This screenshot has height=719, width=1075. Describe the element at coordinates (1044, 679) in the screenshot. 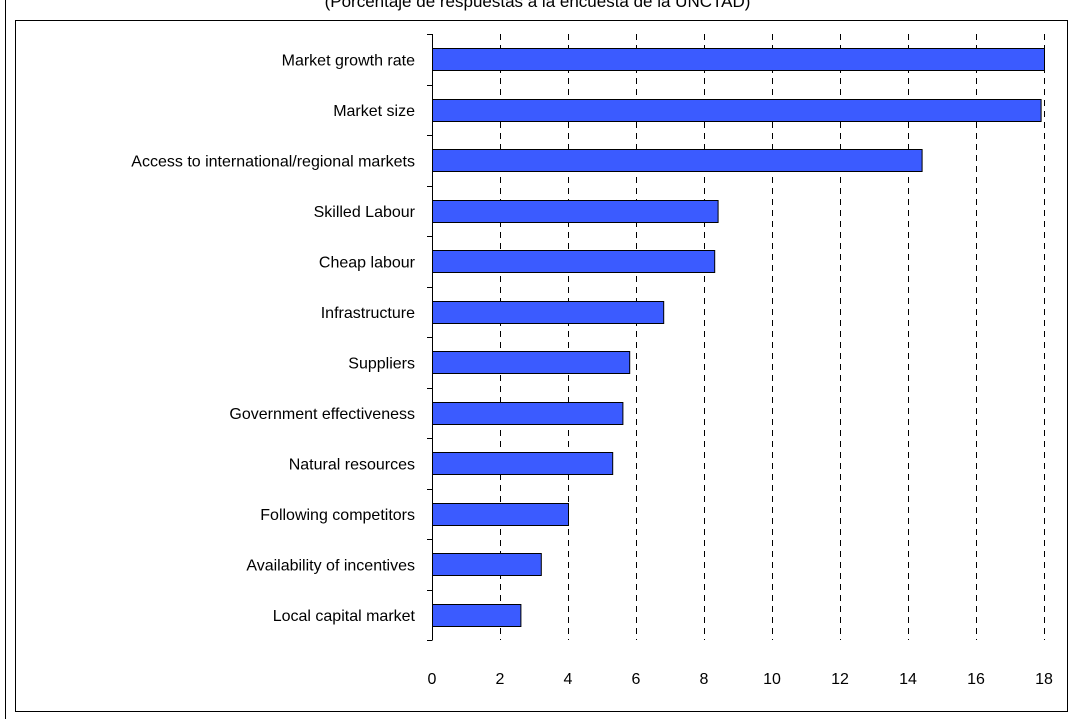

I see `x-tick-label-9: 18` at that location.